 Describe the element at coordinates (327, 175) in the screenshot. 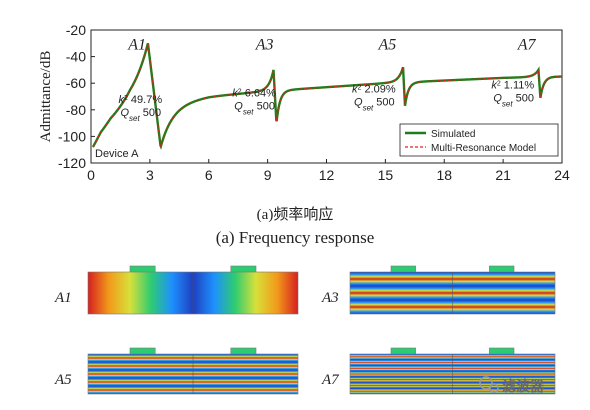

I see `x-tick-label: 12` at that location.